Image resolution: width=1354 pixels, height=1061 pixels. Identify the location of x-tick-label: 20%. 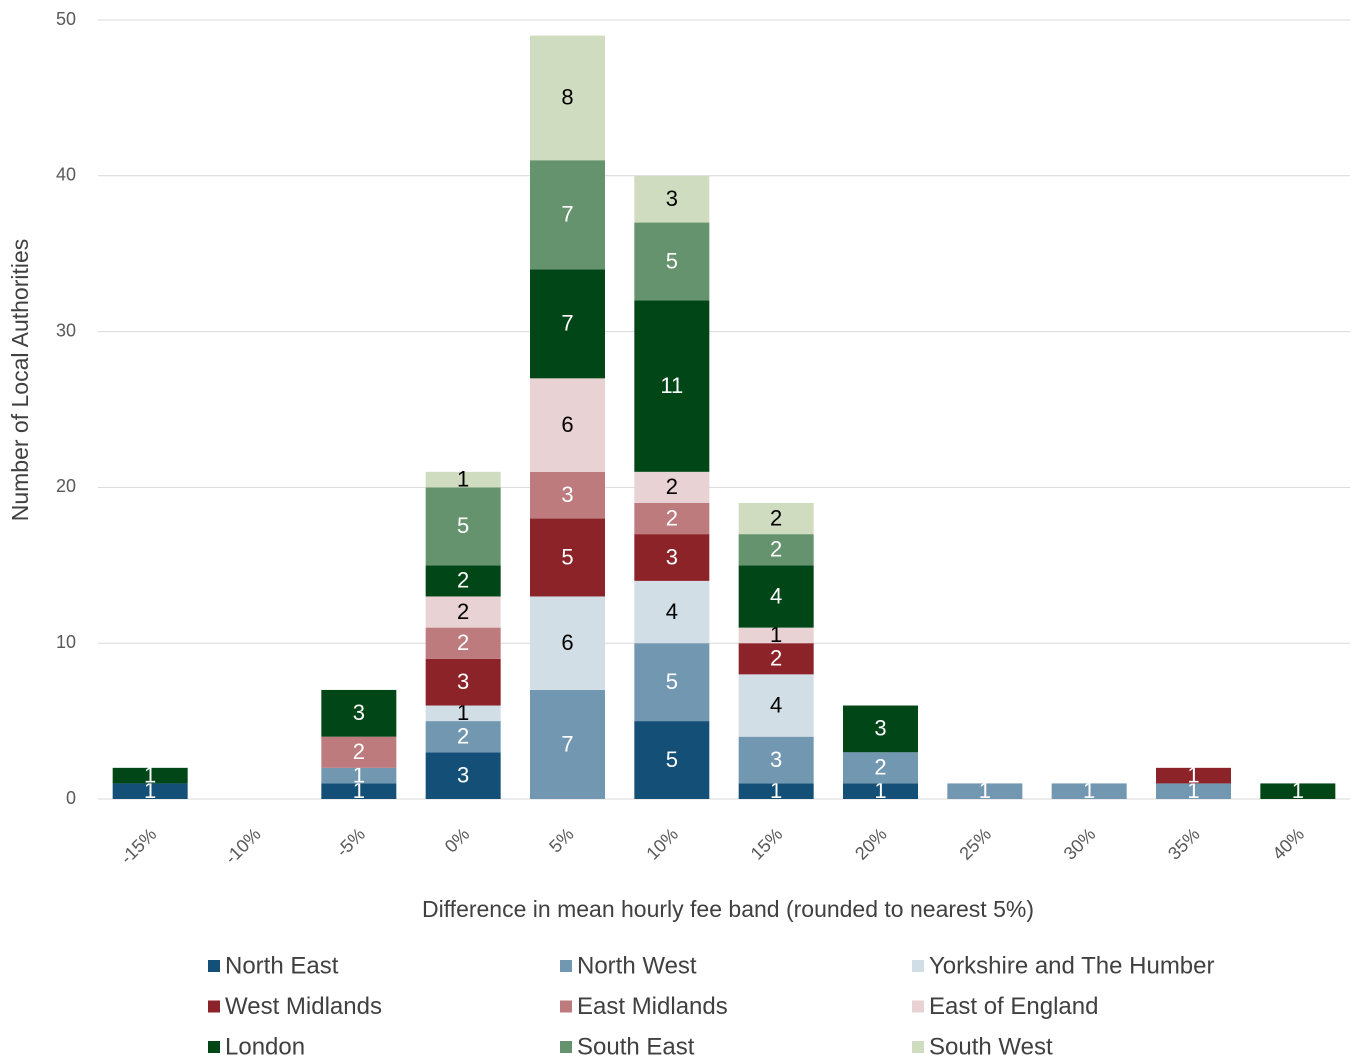
(871, 844).